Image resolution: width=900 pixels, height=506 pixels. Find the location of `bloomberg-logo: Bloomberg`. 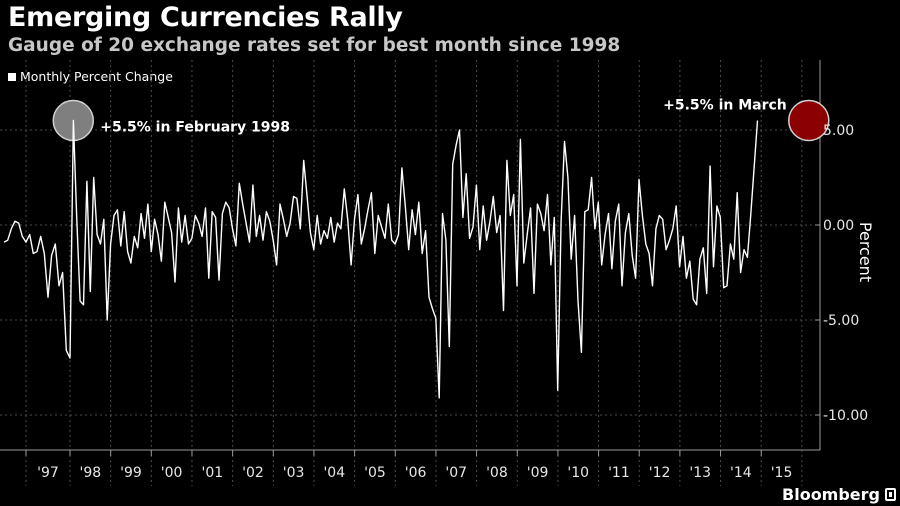

bloomberg-logo: Bloomberg is located at coordinates (839, 494).